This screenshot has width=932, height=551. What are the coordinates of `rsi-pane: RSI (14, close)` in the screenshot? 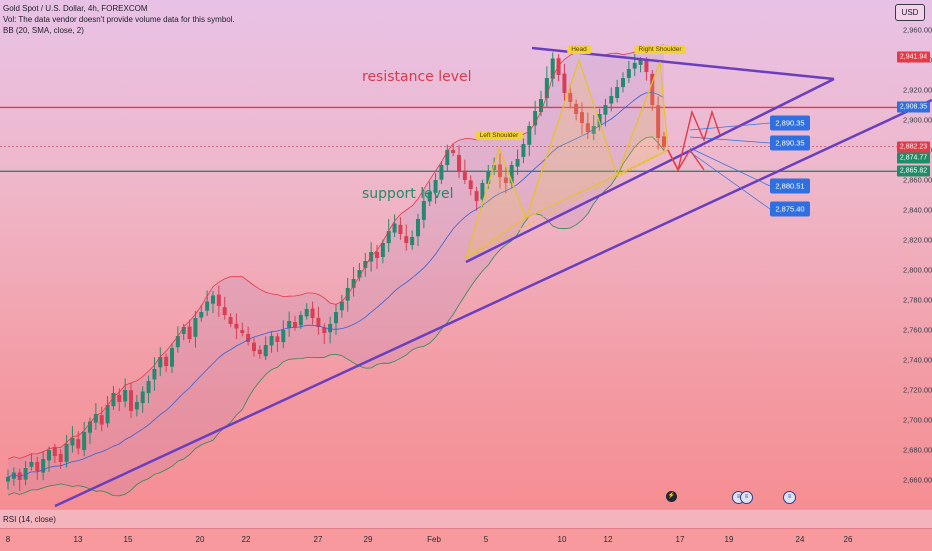 It's located at (466, 518).